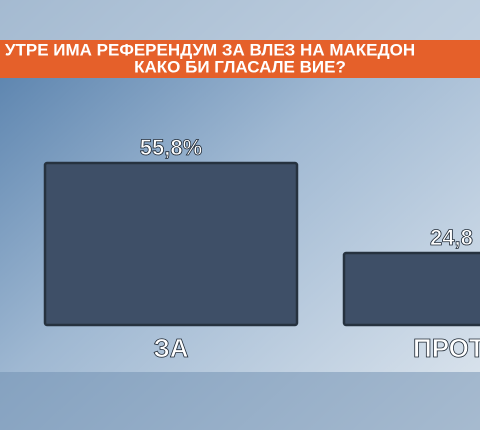 Image resolution: width=480 pixels, height=430 pixels. What do you see at coordinates (446, 348) in the screenshot?
I see `category-label: ПРОТ` at bounding box center [446, 348].